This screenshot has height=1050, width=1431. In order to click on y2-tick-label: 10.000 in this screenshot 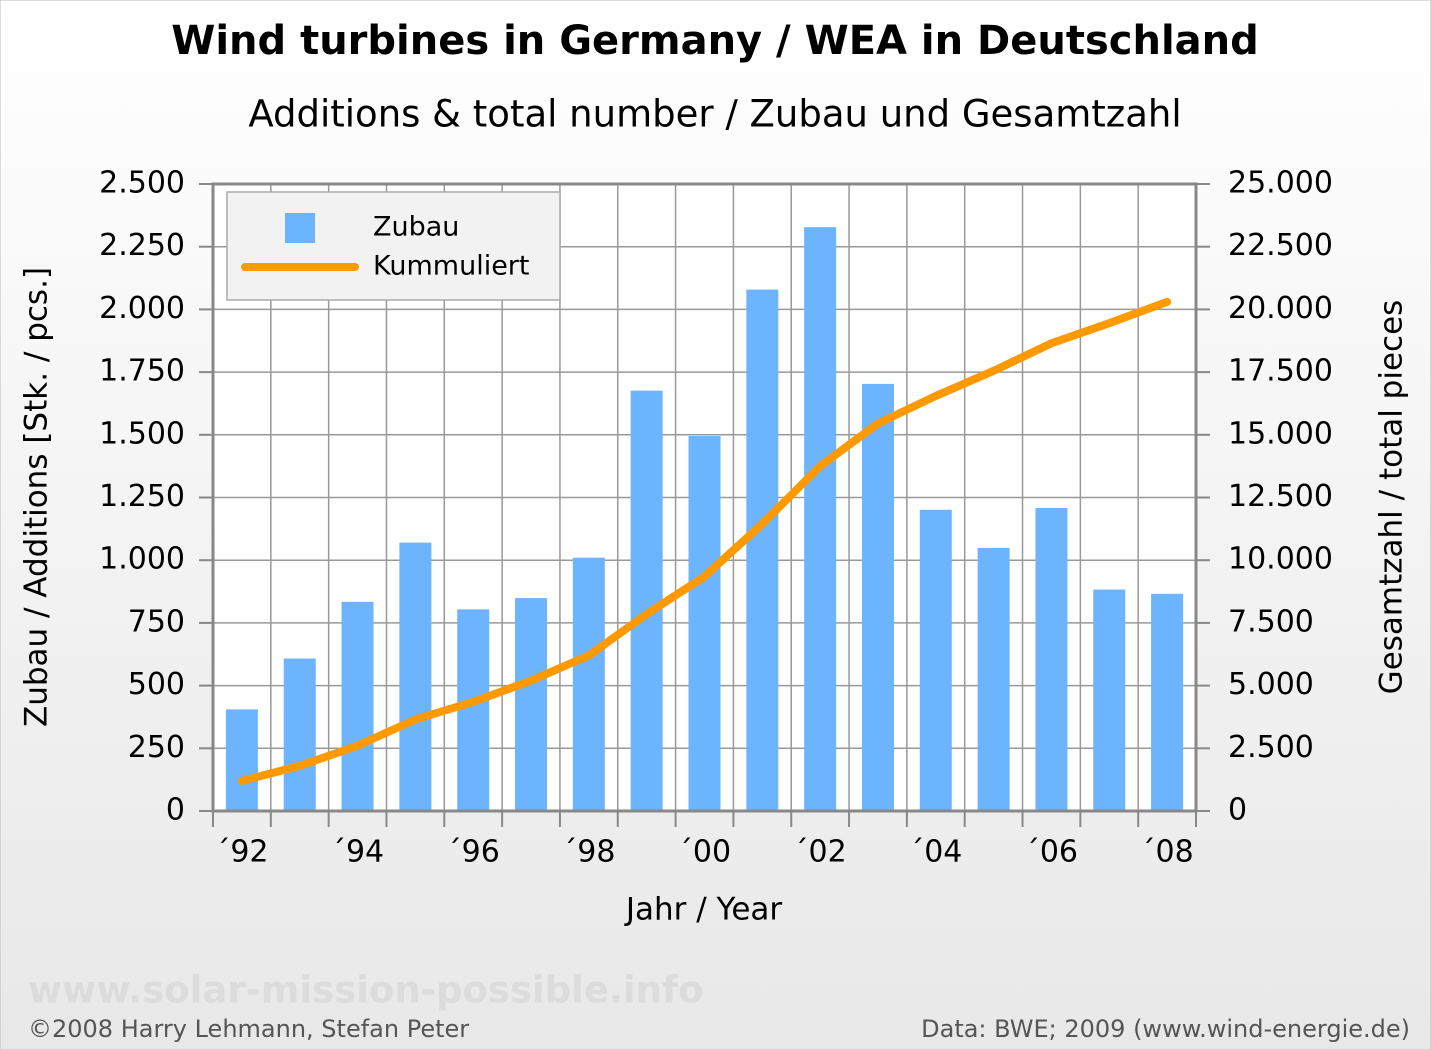, I will do `click(1280, 559)`.